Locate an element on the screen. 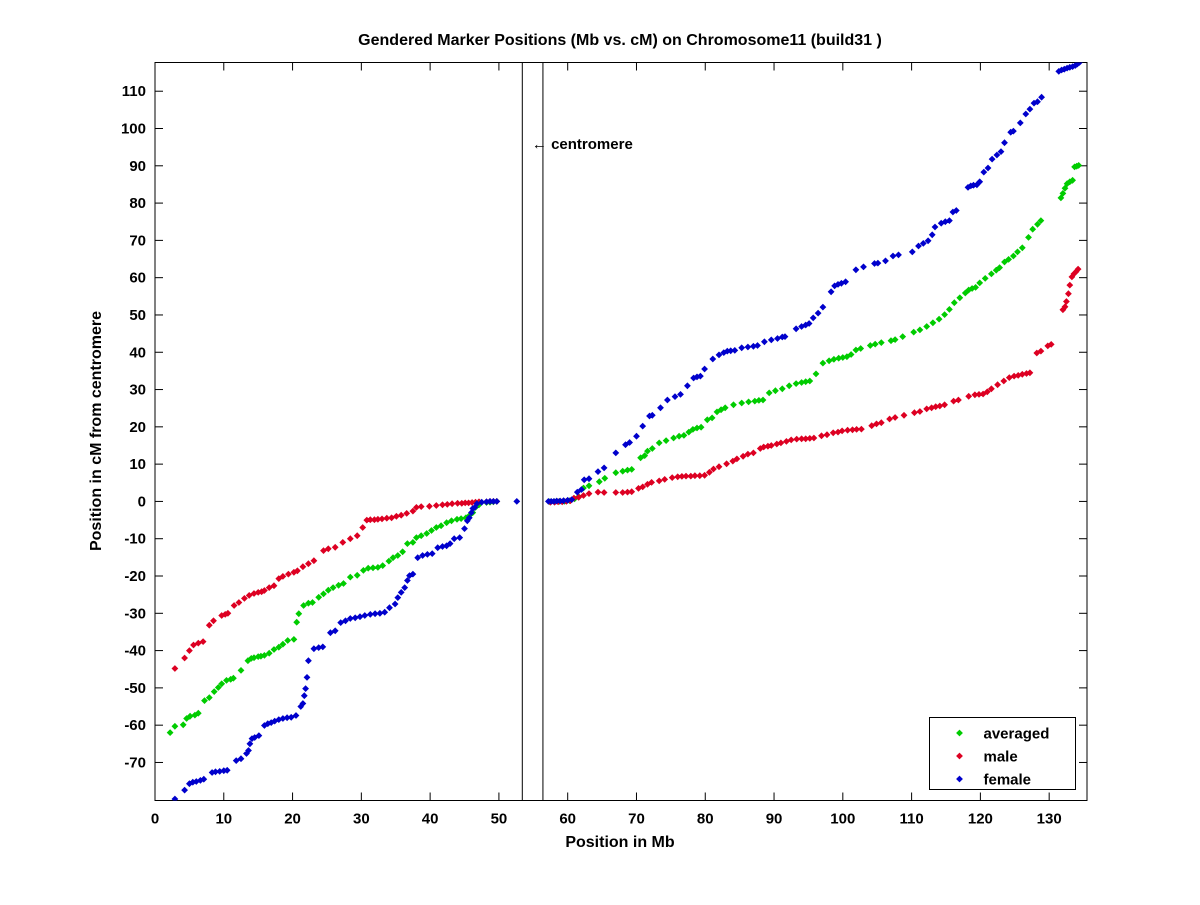  x-tick-label: 100 is located at coordinates (842, 819).